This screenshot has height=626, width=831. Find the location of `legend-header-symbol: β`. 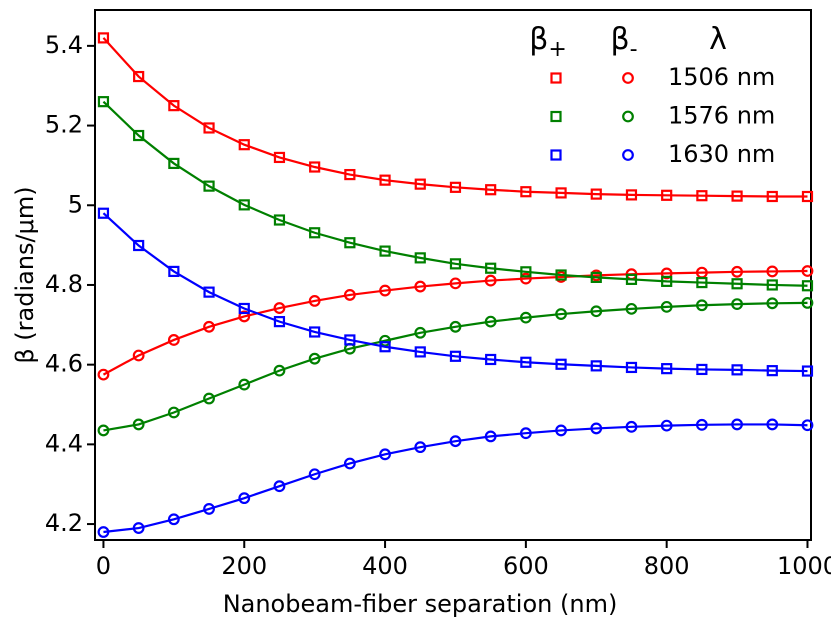

legend-header-symbol: β is located at coordinates (619, 39).